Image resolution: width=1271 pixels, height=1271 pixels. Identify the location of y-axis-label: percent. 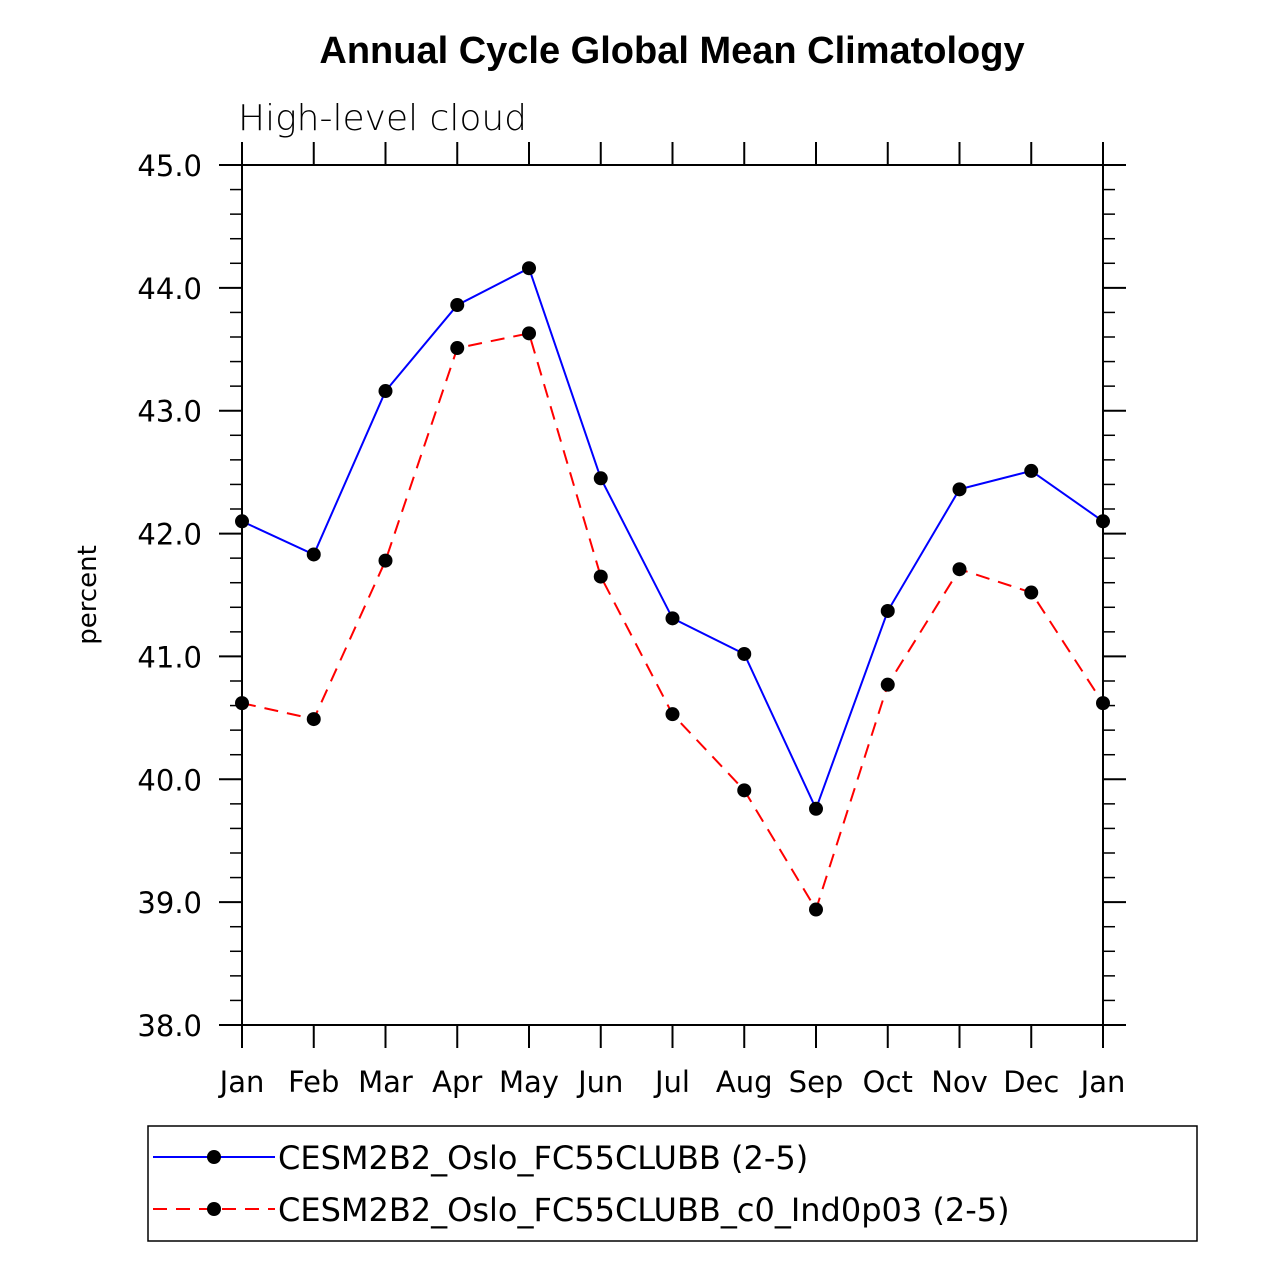
(88, 595).